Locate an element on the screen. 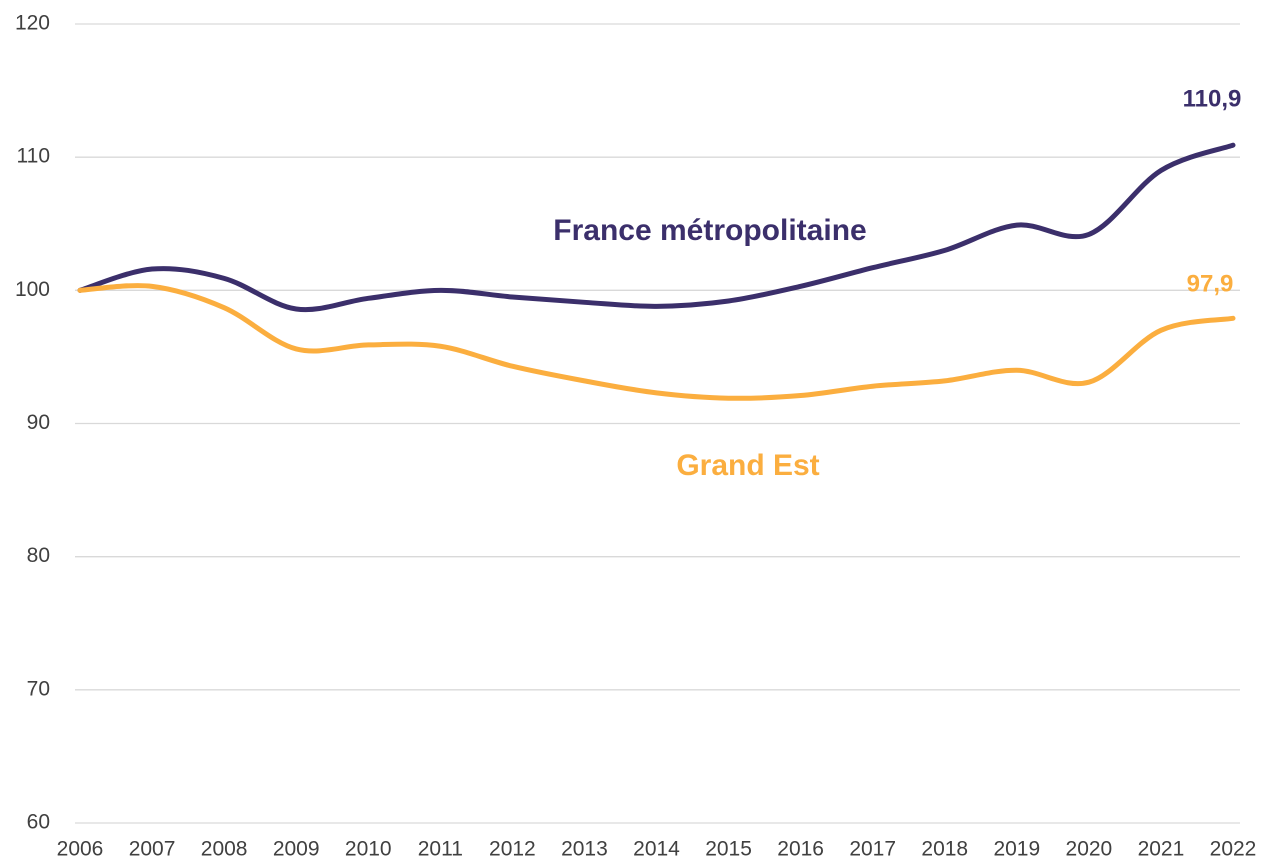 This screenshot has height=866, width=1269. x-tick-label: 2008 is located at coordinates (224, 849).